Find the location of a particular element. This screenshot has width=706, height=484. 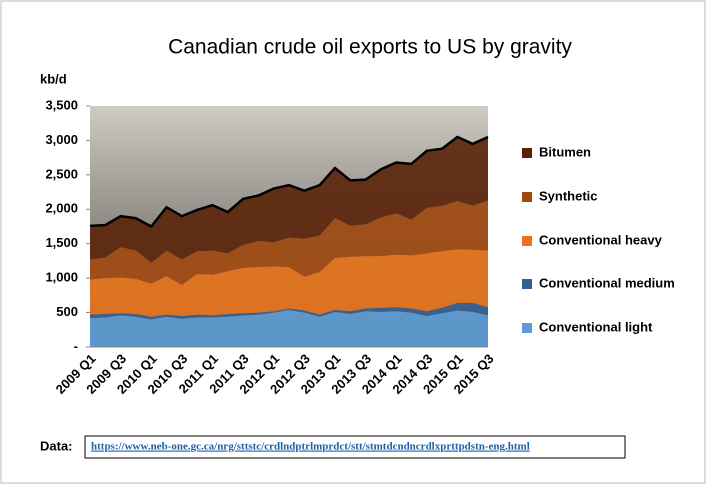

y-tick-label: 2,000 is located at coordinates (61, 208).